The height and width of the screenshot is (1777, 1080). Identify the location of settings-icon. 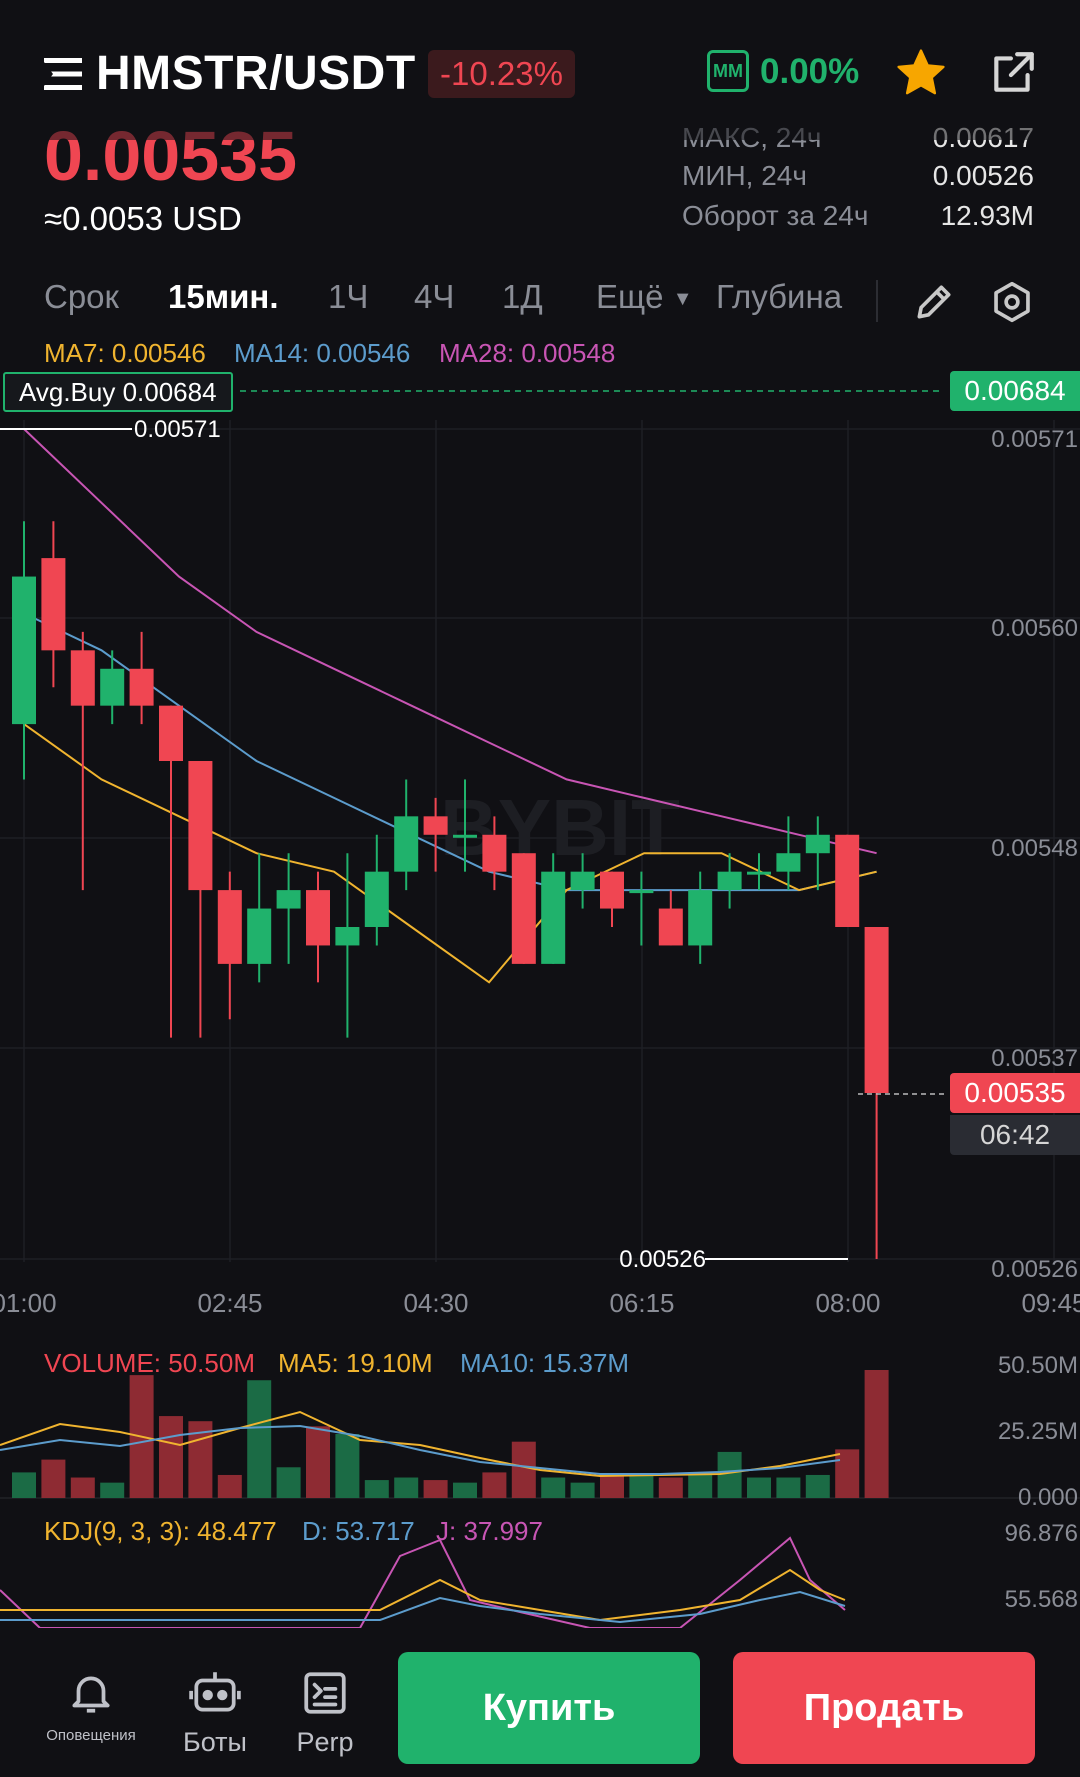
(1012, 302).